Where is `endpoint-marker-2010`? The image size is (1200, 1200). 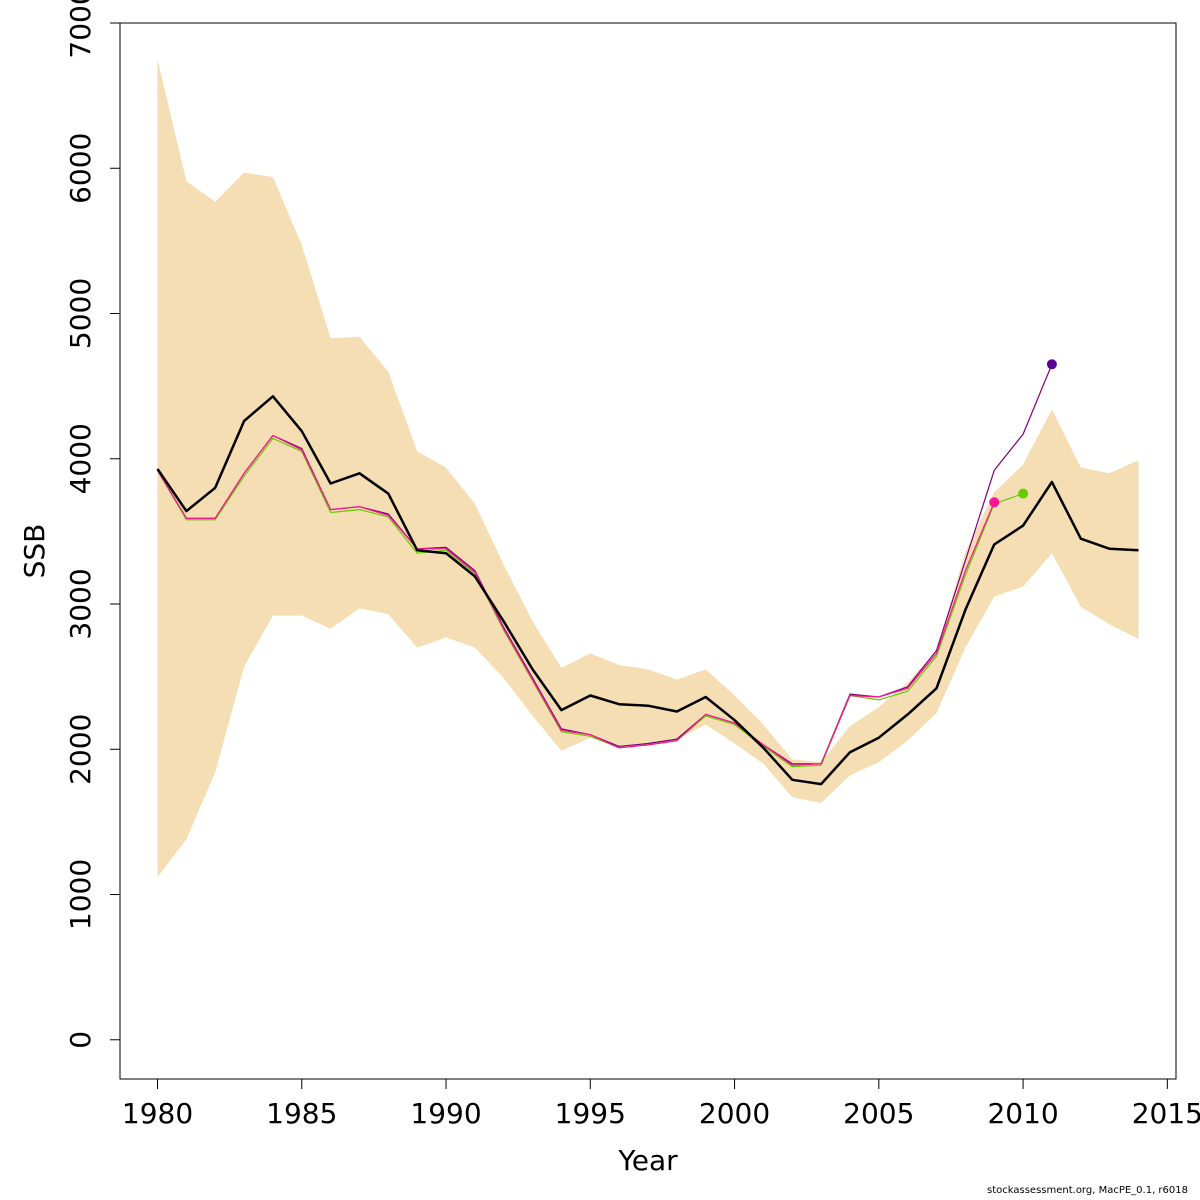
endpoint-marker-2010 is located at coordinates (1023, 493).